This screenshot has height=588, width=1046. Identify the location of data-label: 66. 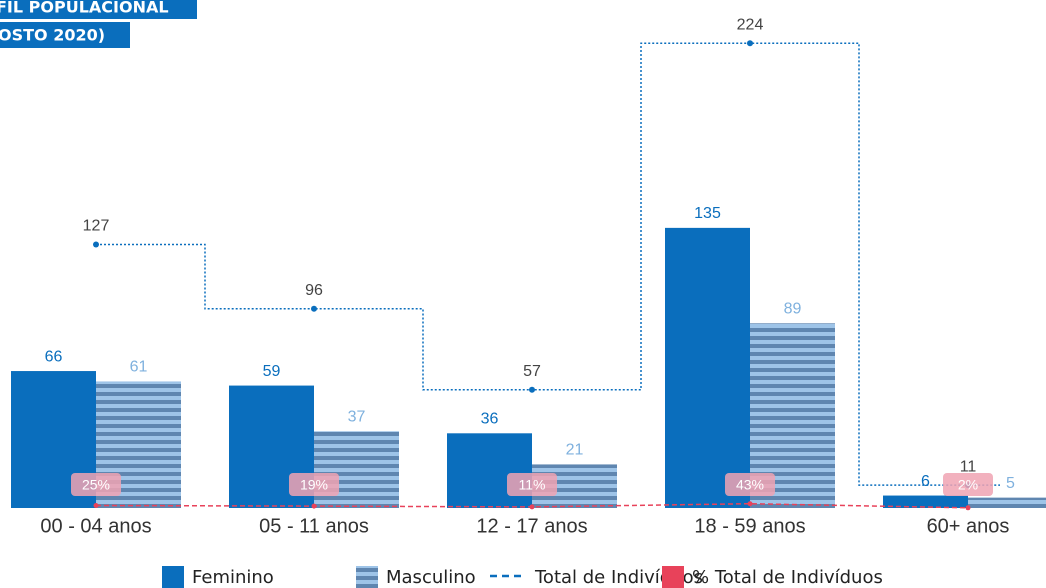
(54, 356).